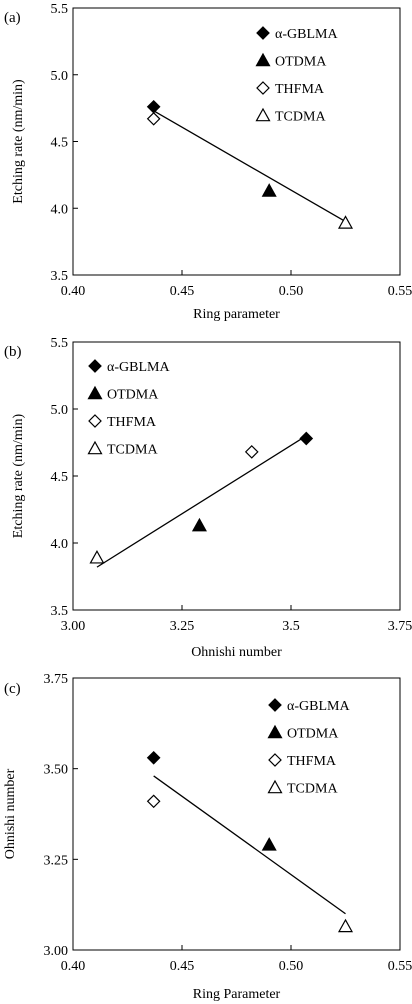 Image resolution: width=412 pixels, height=1004 pixels. Describe the element at coordinates (13, 352) in the screenshot. I see `panel-label: (b)` at that location.